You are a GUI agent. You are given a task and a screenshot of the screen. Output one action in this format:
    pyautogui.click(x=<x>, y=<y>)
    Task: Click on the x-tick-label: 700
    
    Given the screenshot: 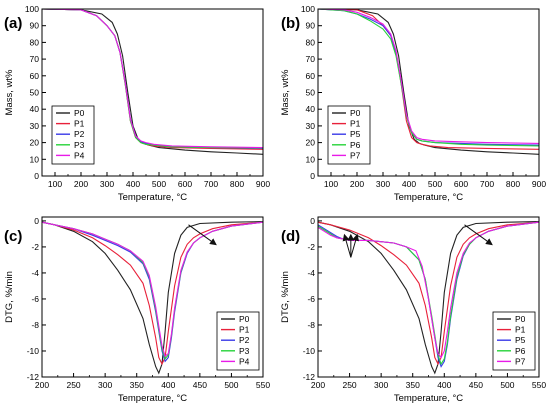 What is the action you would take?
    pyautogui.click(x=487, y=184)
    